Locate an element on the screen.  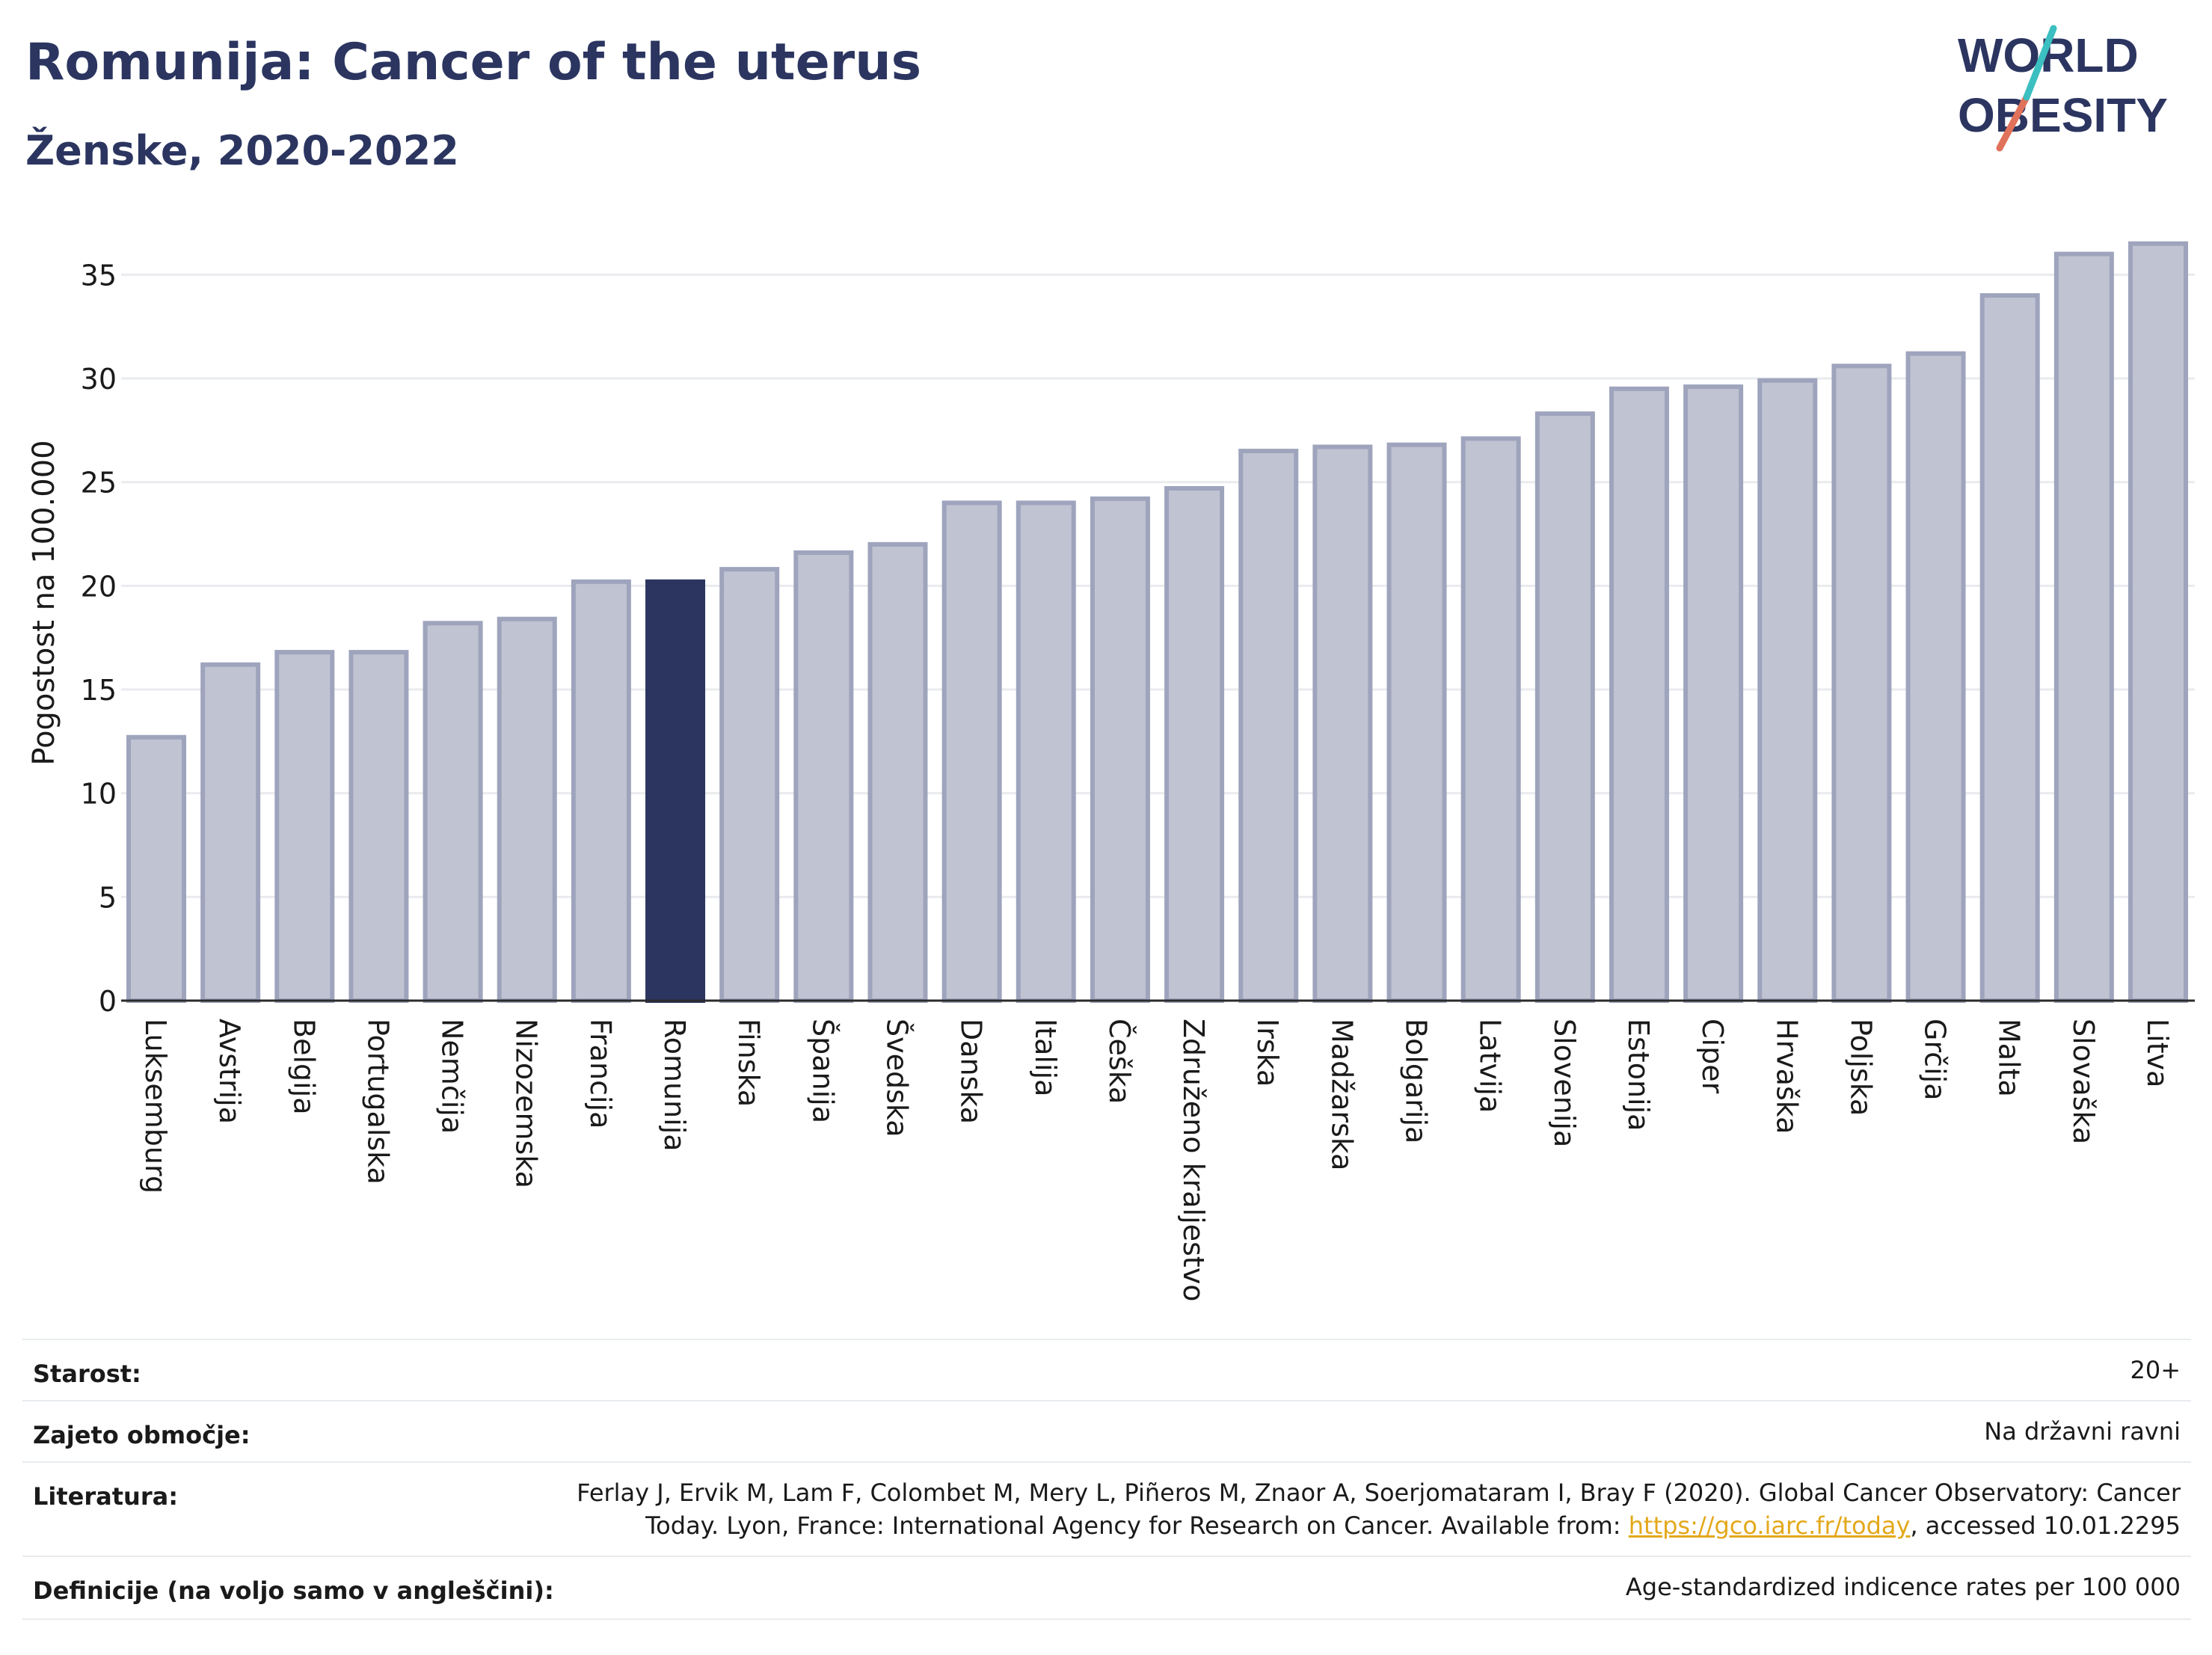
bar-luksemburg is located at coordinates (156, 869).